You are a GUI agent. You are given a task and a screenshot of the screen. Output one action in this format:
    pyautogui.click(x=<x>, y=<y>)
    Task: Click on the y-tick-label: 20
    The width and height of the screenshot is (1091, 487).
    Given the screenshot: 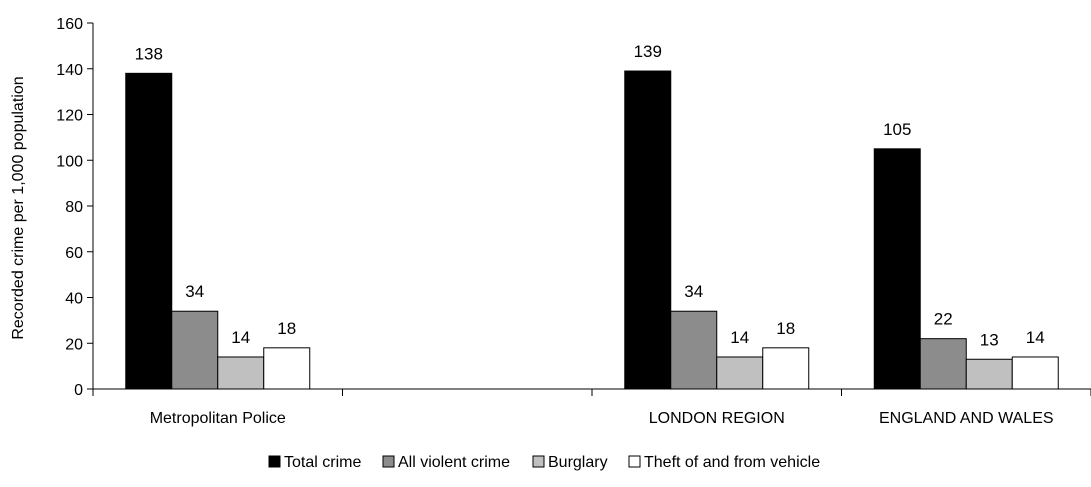 What is the action you would take?
    pyautogui.click(x=74, y=344)
    